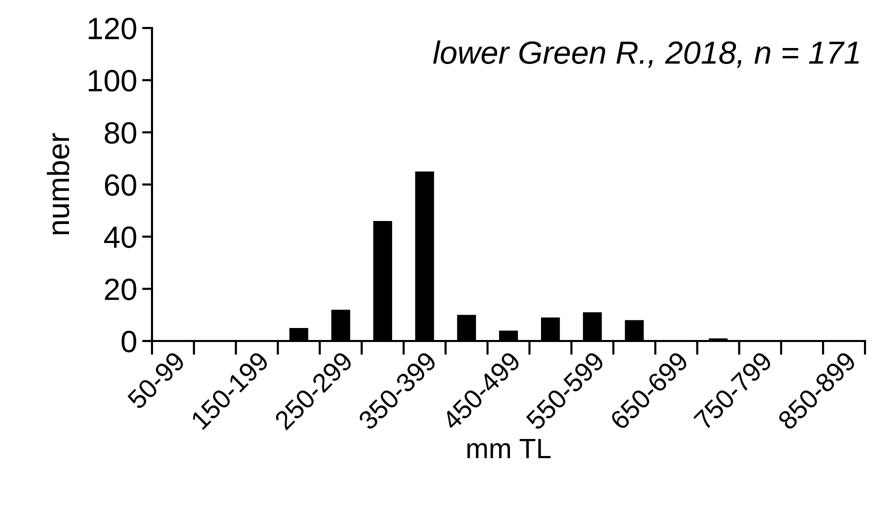 The width and height of the screenshot is (894, 519). What do you see at coordinates (120, 237) in the screenshot?
I see `y-tick-label: 40` at bounding box center [120, 237].